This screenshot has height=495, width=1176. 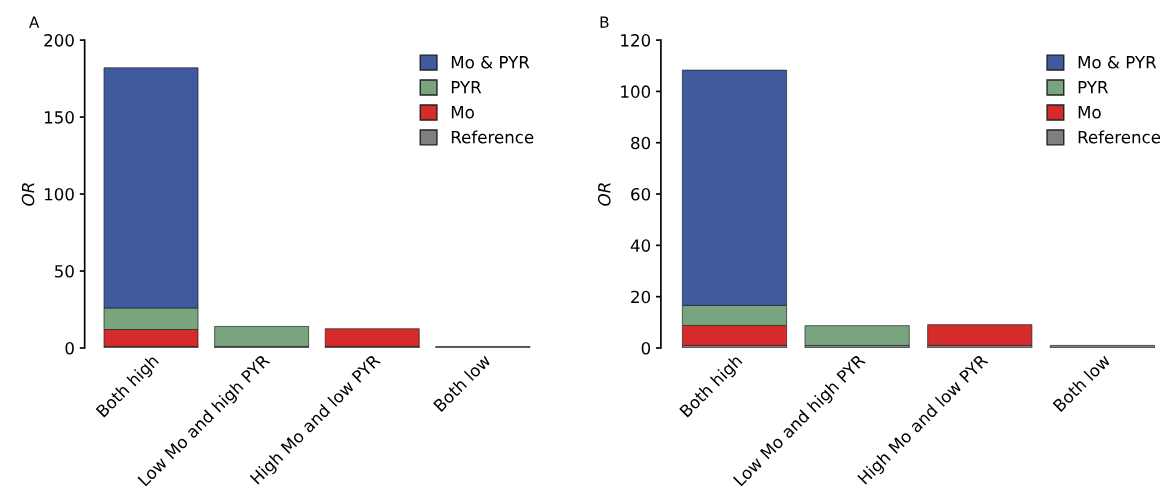 I want to click on chart-title: A, so click(x=34, y=22).